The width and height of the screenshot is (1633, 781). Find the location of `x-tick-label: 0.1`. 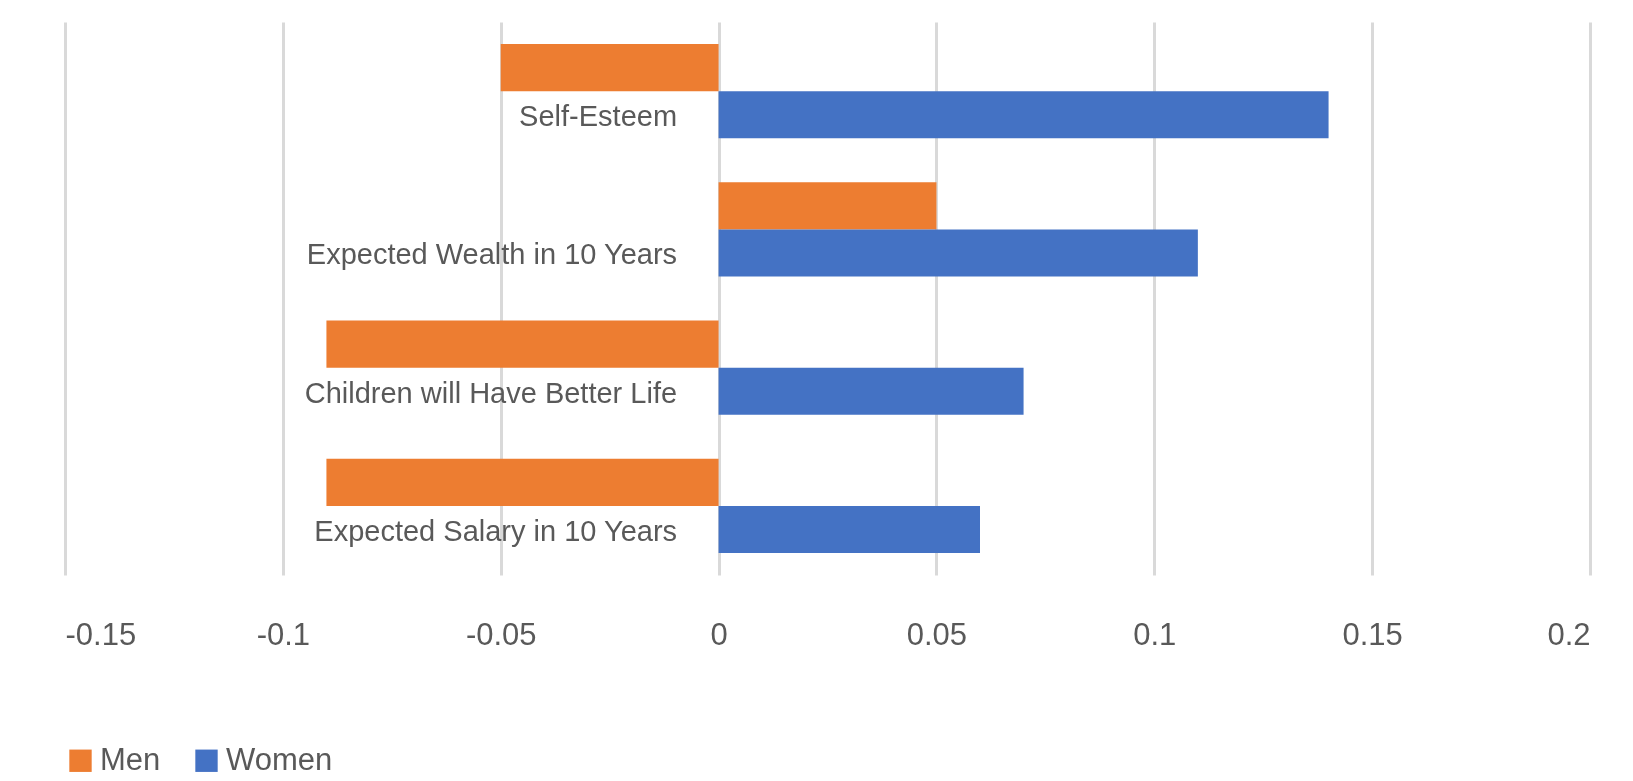

x-tick-label: 0.1 is located at coordinates (1155, 634).